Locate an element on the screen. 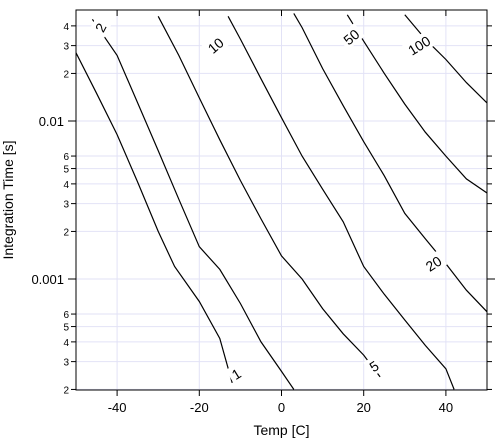 This screenshot has width=498, height=443. x-tick-label: -20 is located at coordinates (199, 407).